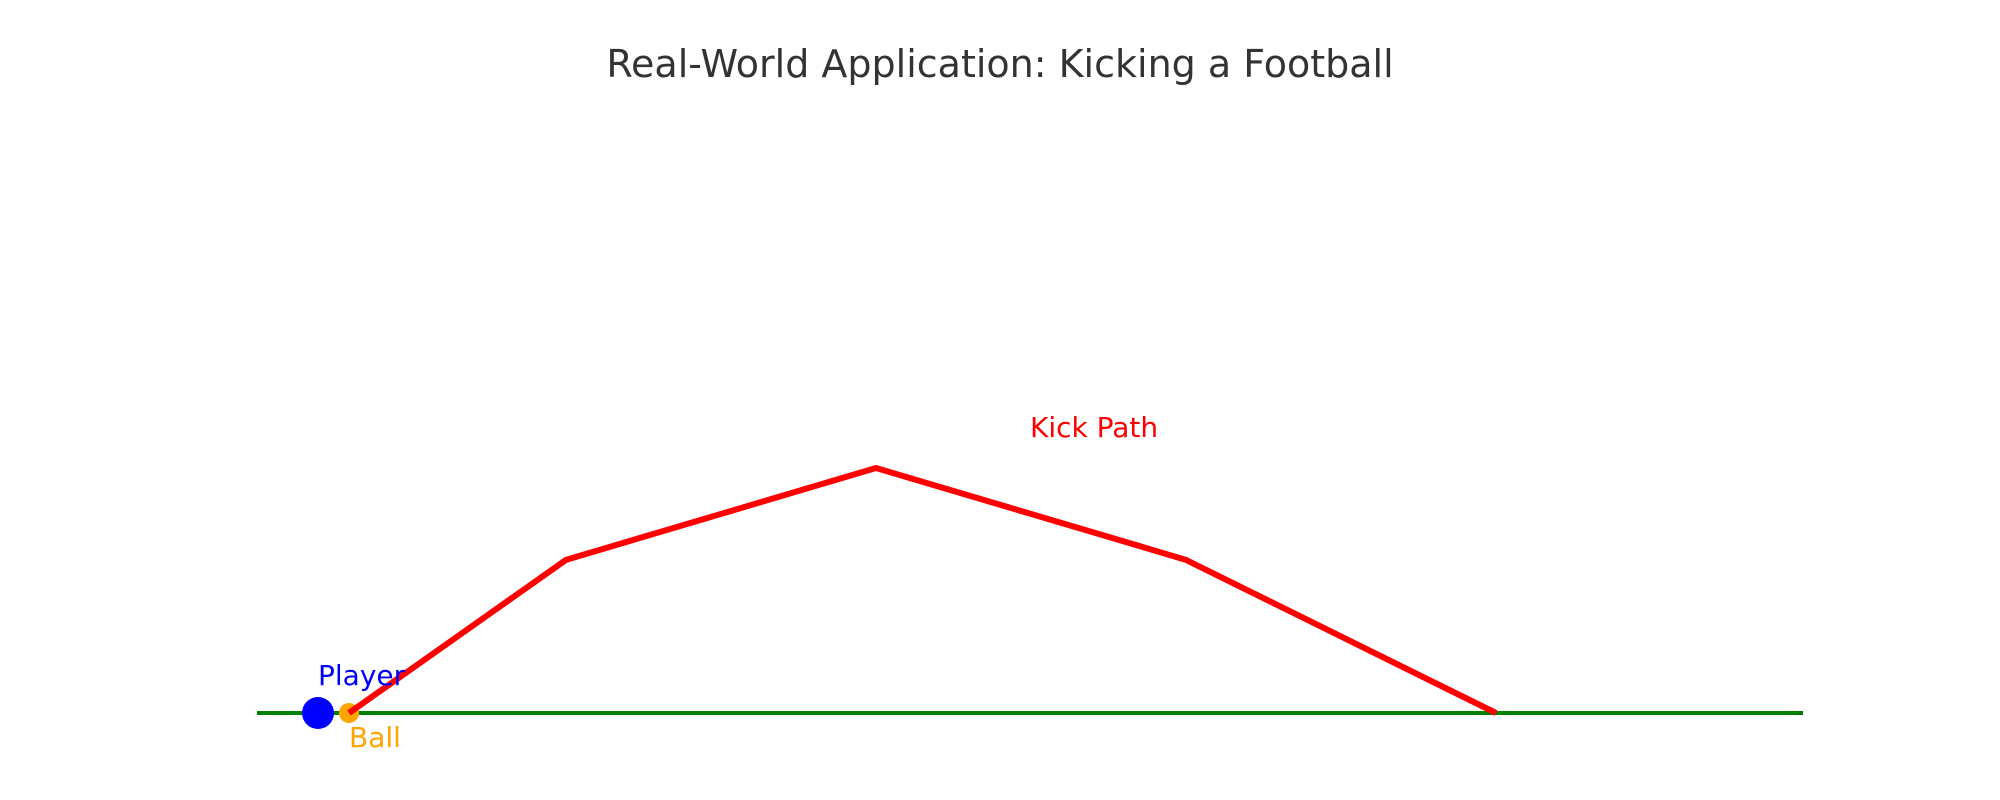 This screenshot has width=2000, height=800. What do you see at coordinates (318, 713) in the screenshot?
I see `player-marker` at bounding box center [318, 713].